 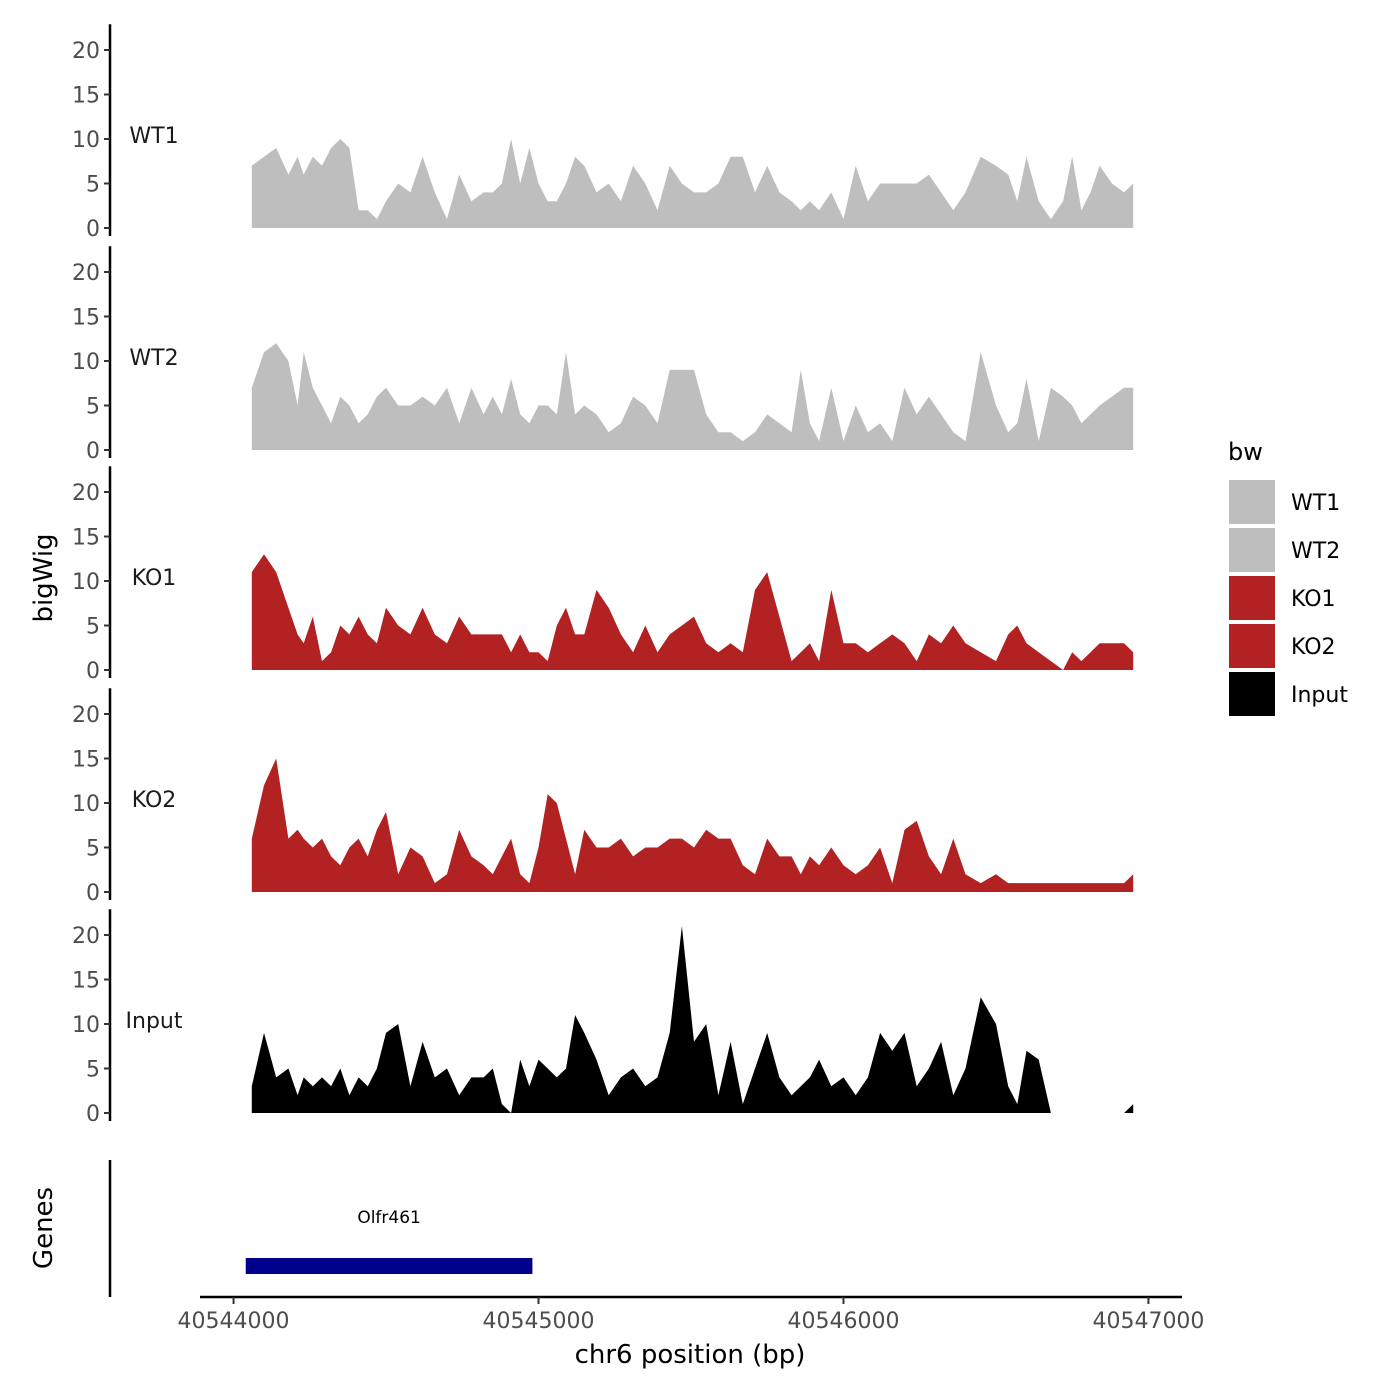 I want to click on legend-key-ko1, so click(x=1252, y=598).